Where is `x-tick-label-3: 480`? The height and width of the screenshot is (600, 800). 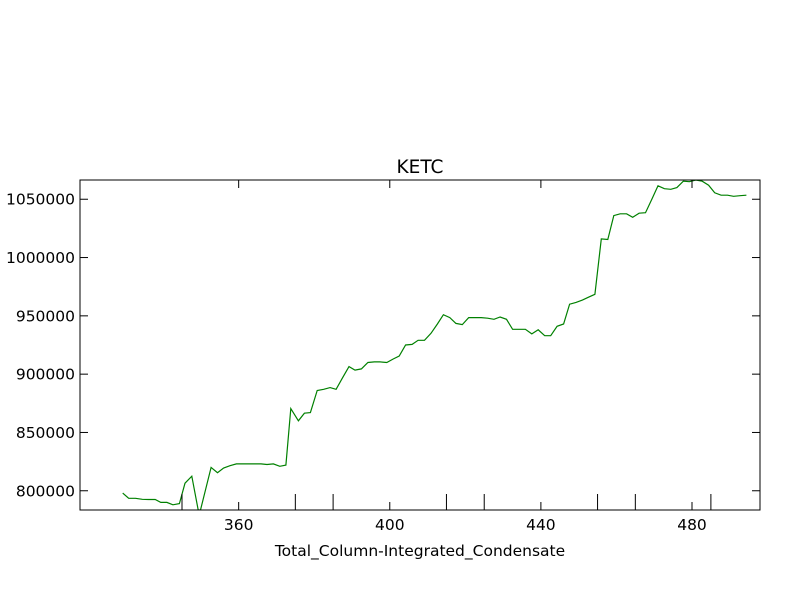 x-tick-label-3: 480 is located at coordinates (692, 525).